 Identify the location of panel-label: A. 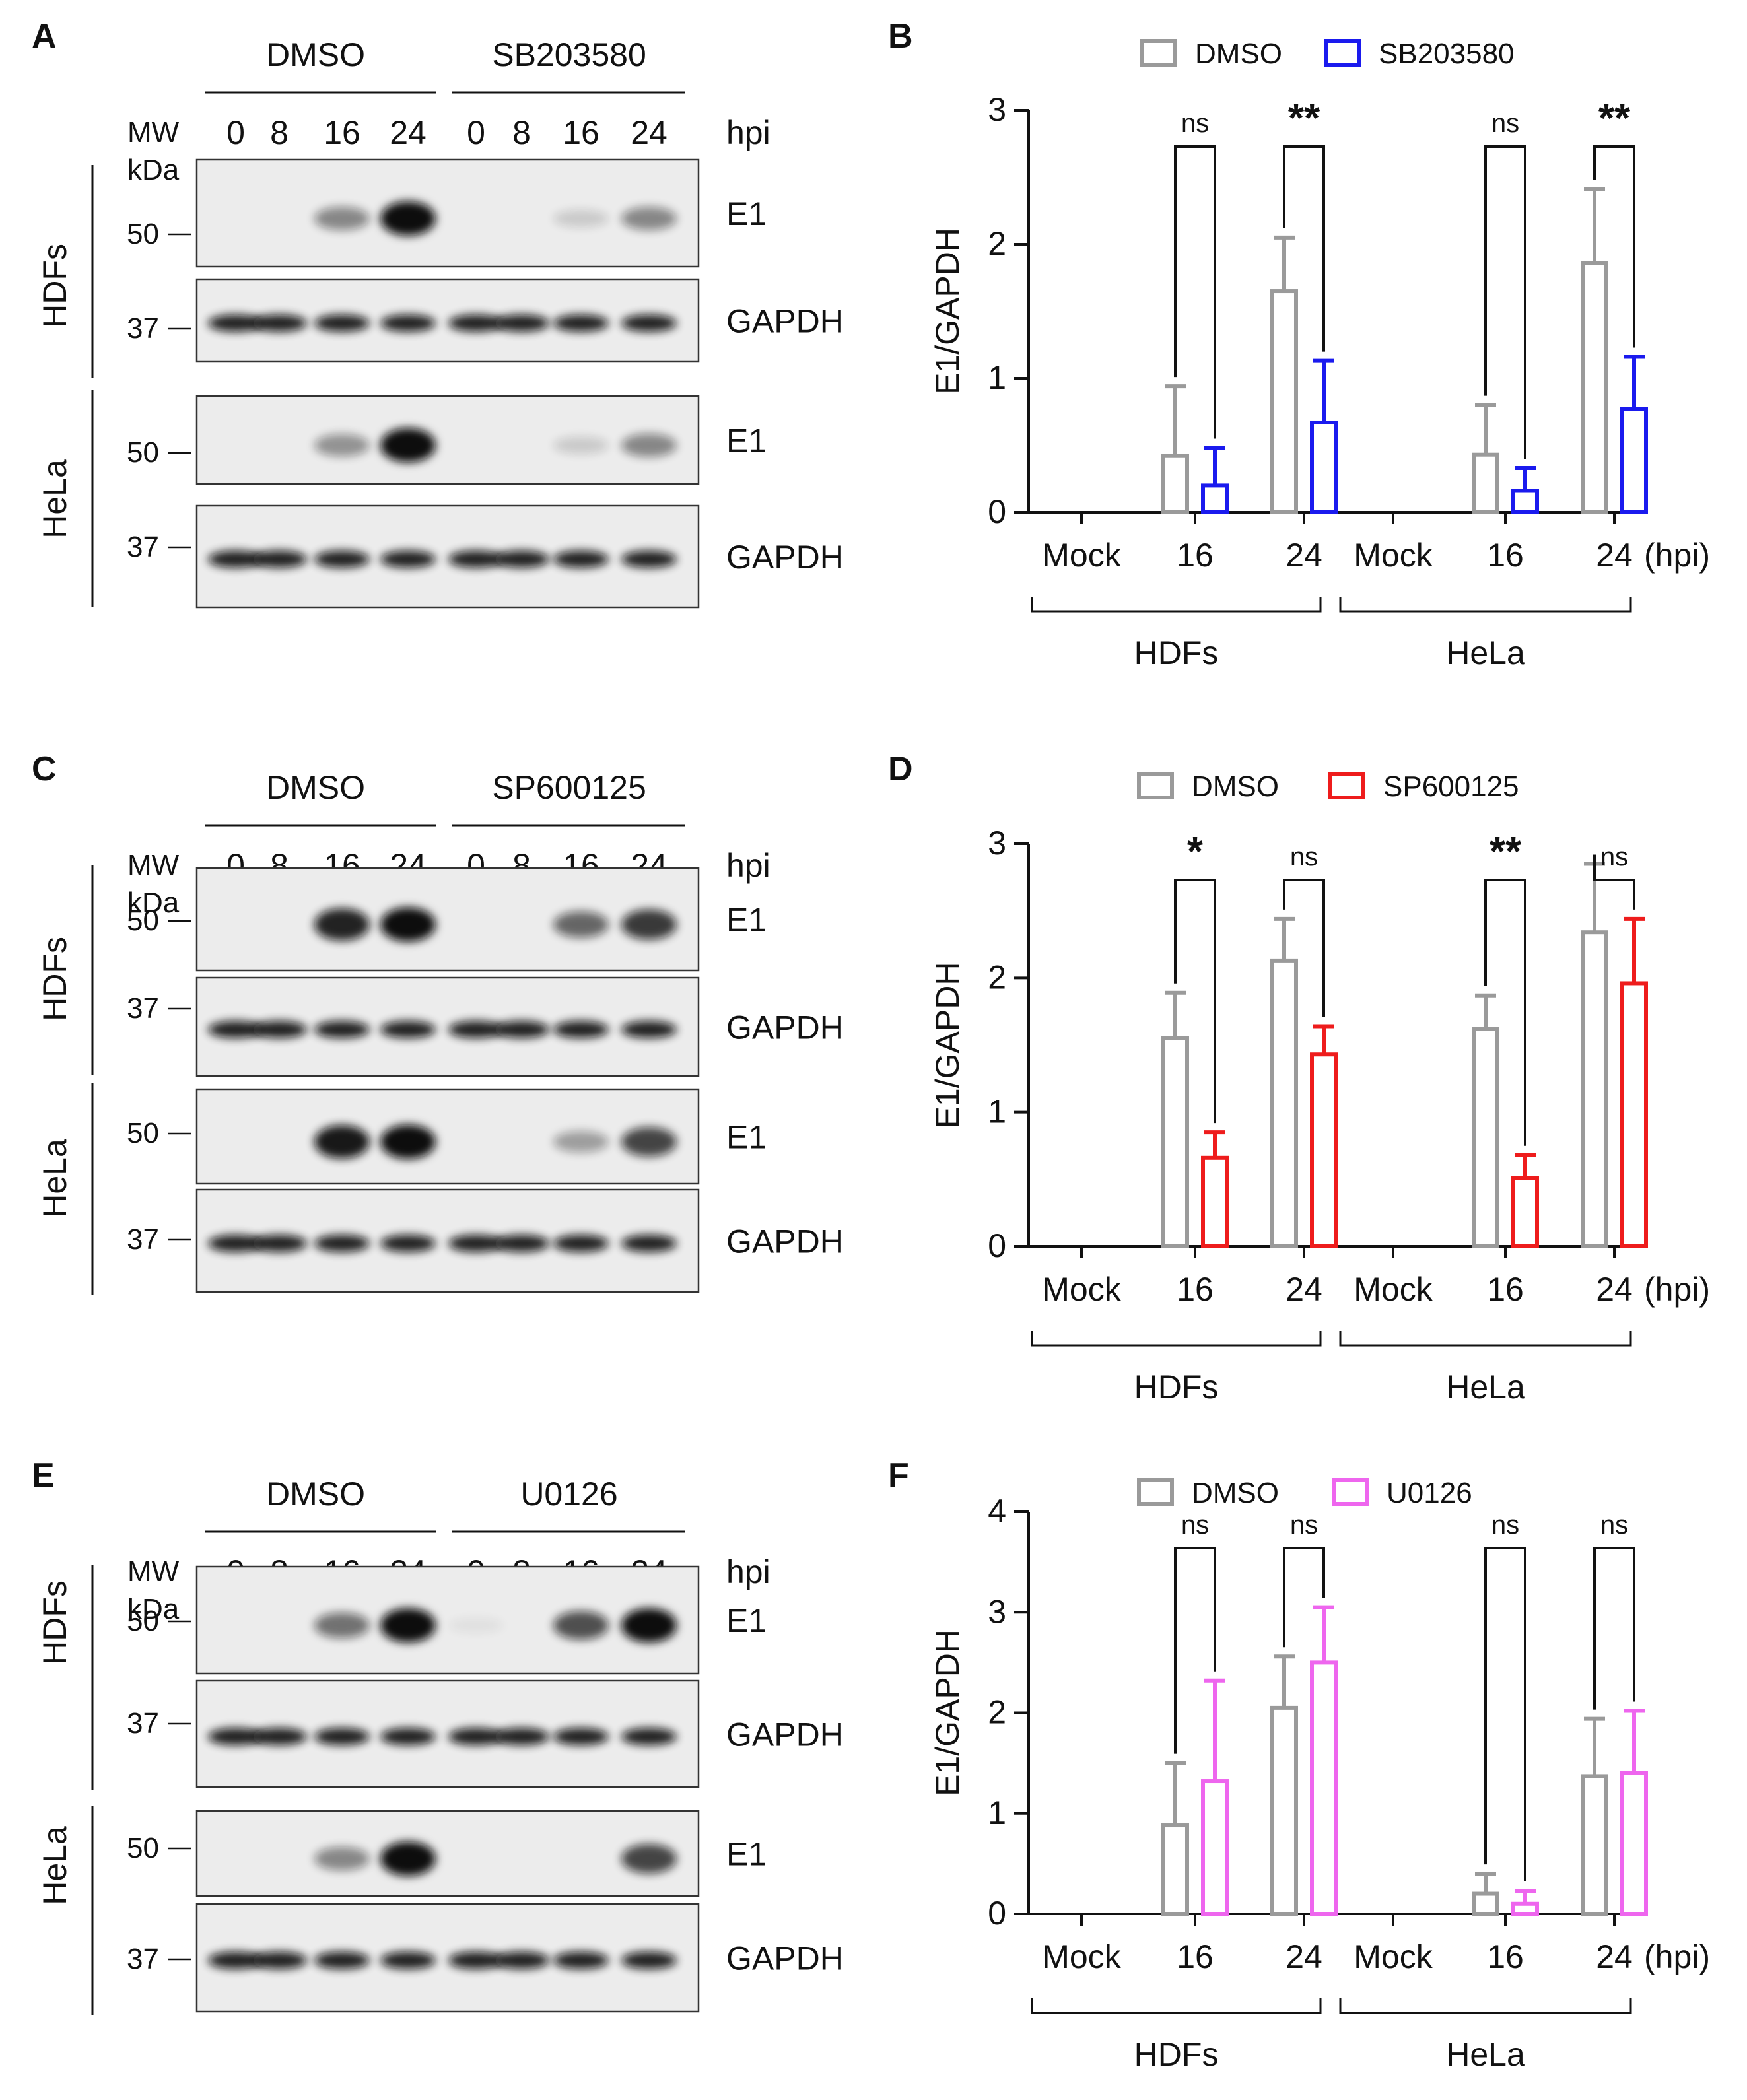
(44, 36).